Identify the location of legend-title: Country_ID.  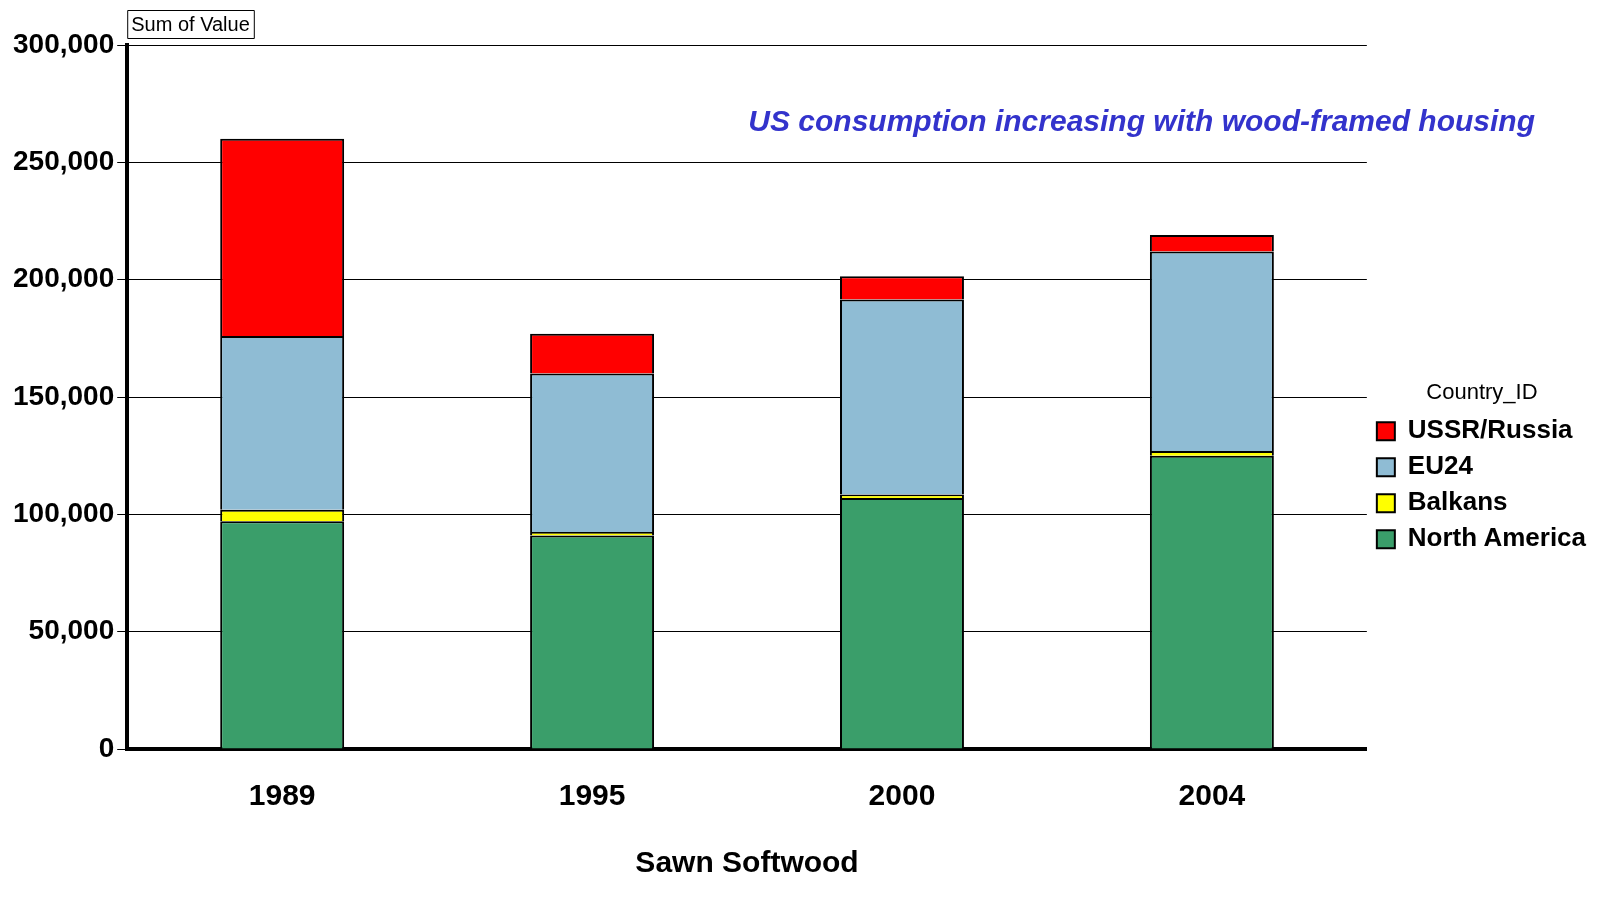
(1482, 391).